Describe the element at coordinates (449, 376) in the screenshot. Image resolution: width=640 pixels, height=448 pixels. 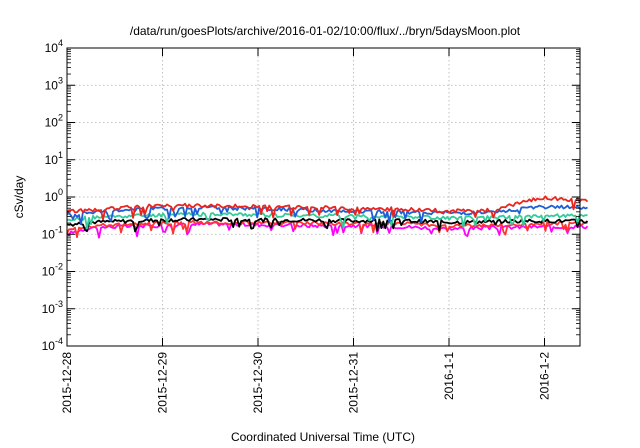
I see `x-tick-label: 2016-1-1` at that location.